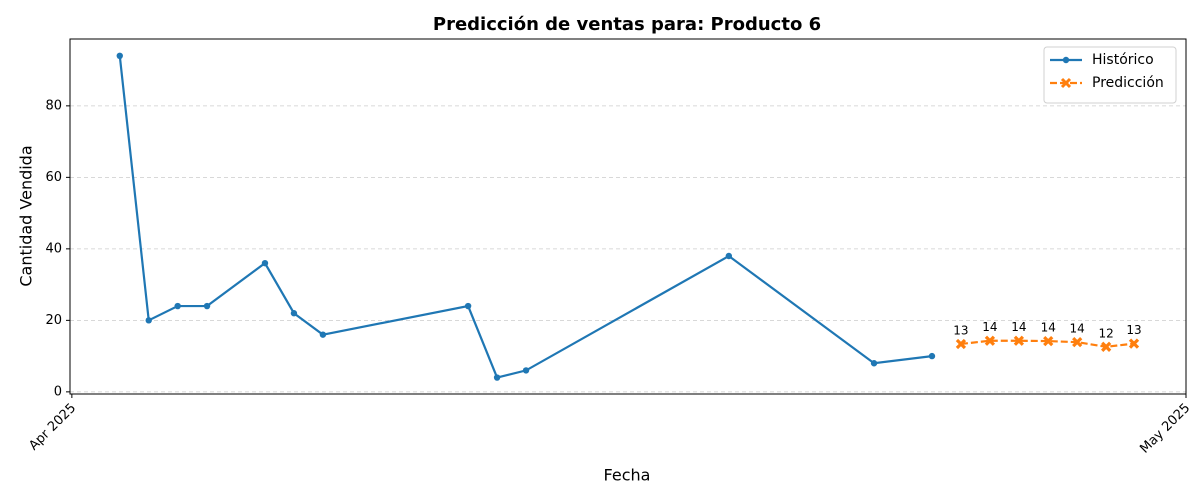 This screenshot has height=500, width=1200. Describe the element at coordinates (53, 320) in the screenshot. I see `y-tick-label: 20` at that location.